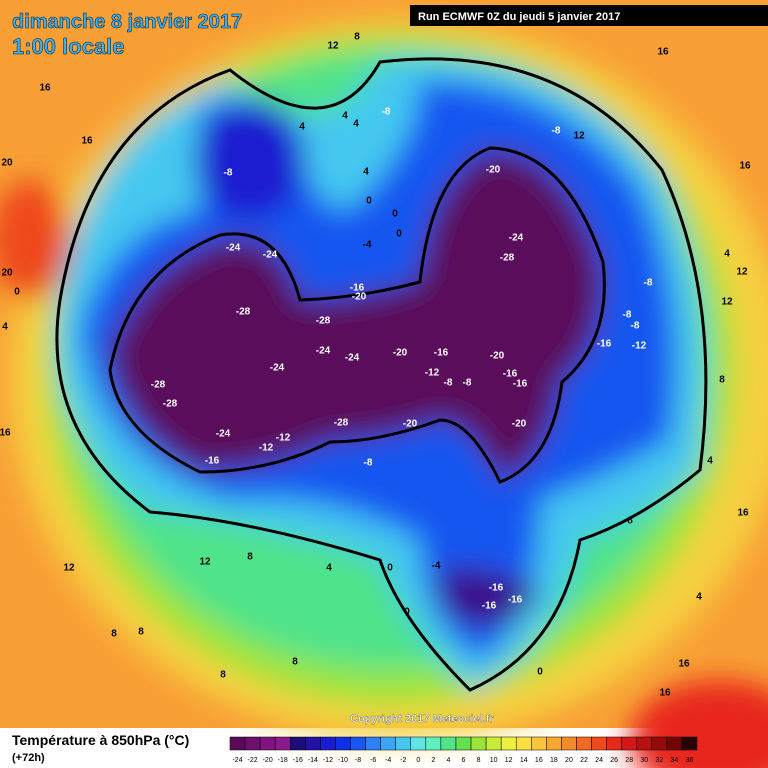  Describe the element at coordinates (313, 760) in the screenshot. I see `colorbar-tick-label: -14` at that location.